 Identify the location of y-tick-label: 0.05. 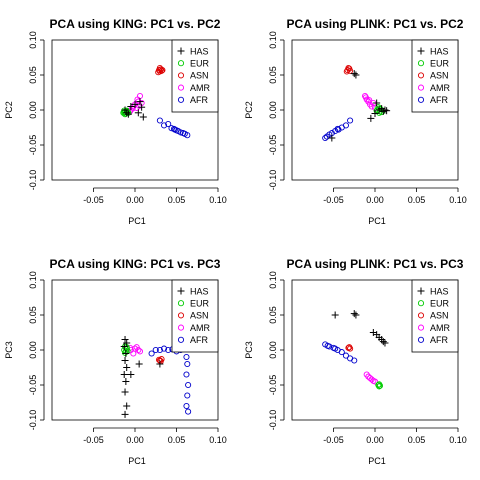
(33, 315).